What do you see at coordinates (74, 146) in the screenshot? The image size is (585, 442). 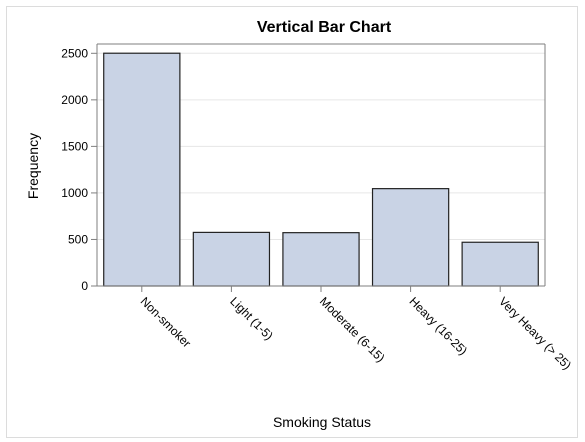 I see `y-tick-label-1500: 1500` at bounding box center [74, 146].